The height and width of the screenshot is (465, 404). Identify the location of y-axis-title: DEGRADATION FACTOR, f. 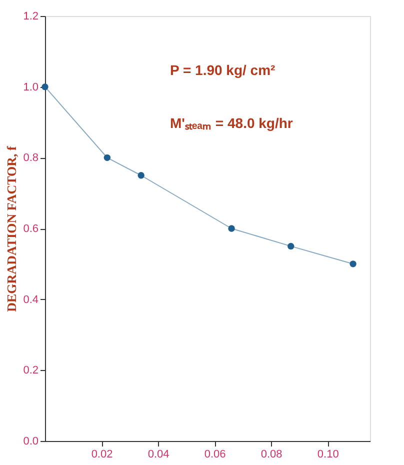
(12, 228).